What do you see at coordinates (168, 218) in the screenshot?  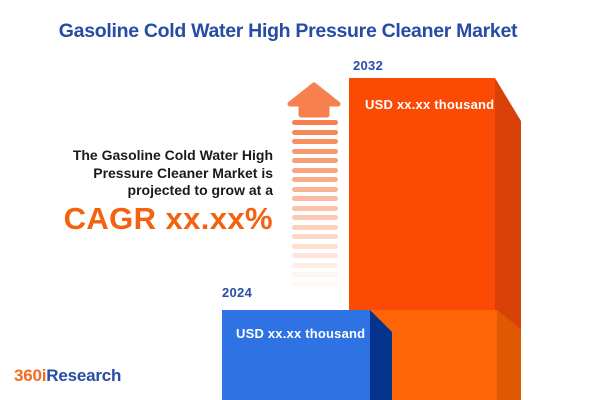 I see `cagr-highlight: CAGR xx.xx%` at bounding box center [168, 218].